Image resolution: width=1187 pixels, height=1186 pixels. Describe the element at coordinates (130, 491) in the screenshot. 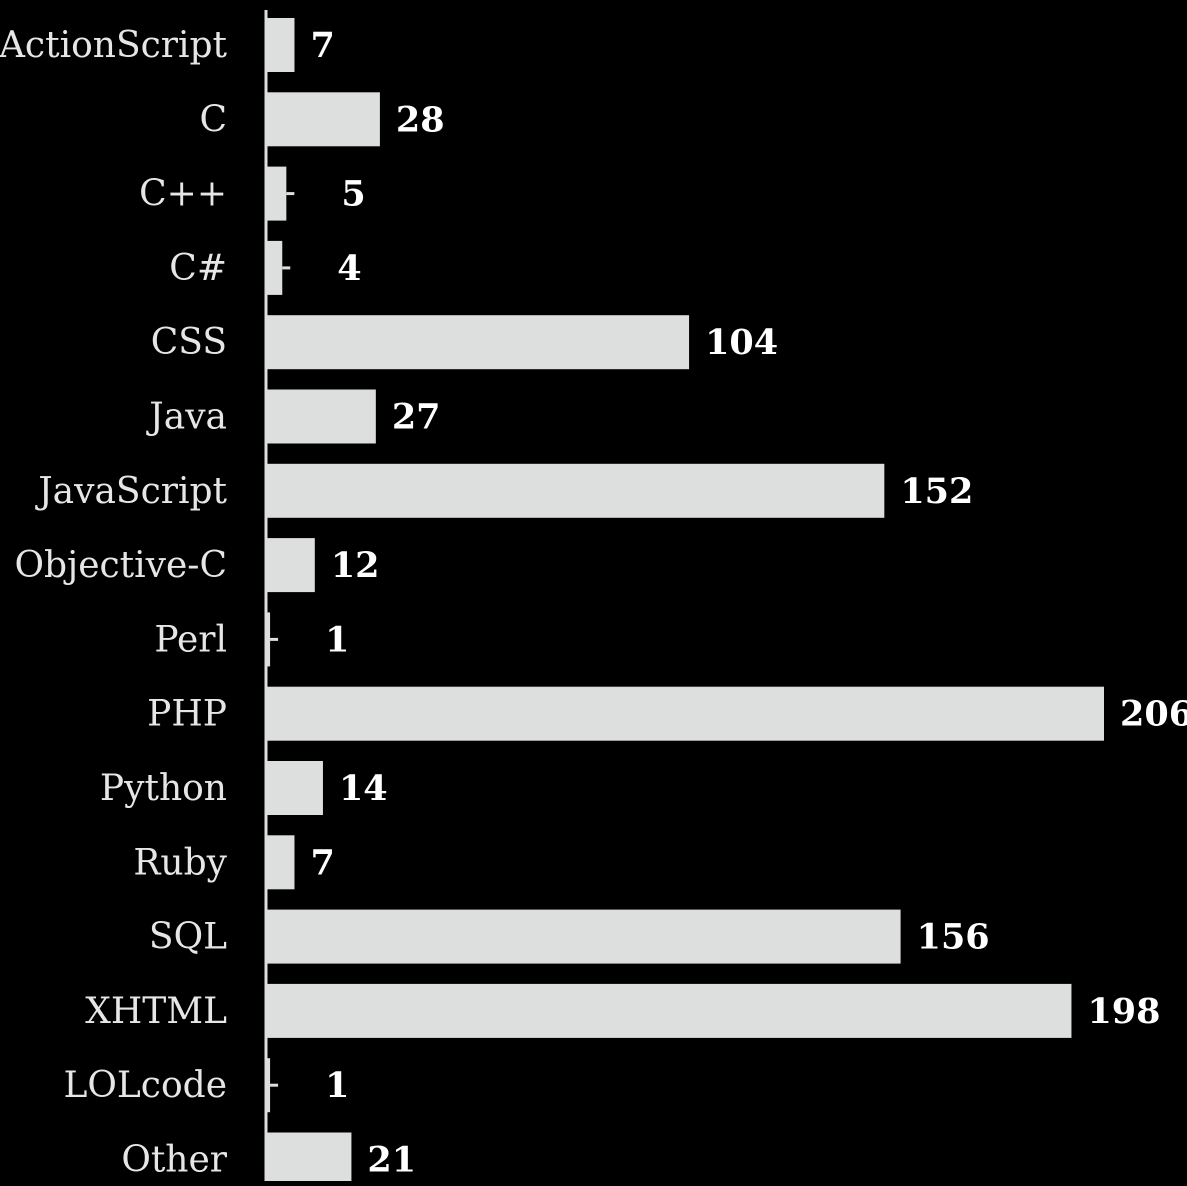

I see `category-label-javascript: JavaScript` at that location.